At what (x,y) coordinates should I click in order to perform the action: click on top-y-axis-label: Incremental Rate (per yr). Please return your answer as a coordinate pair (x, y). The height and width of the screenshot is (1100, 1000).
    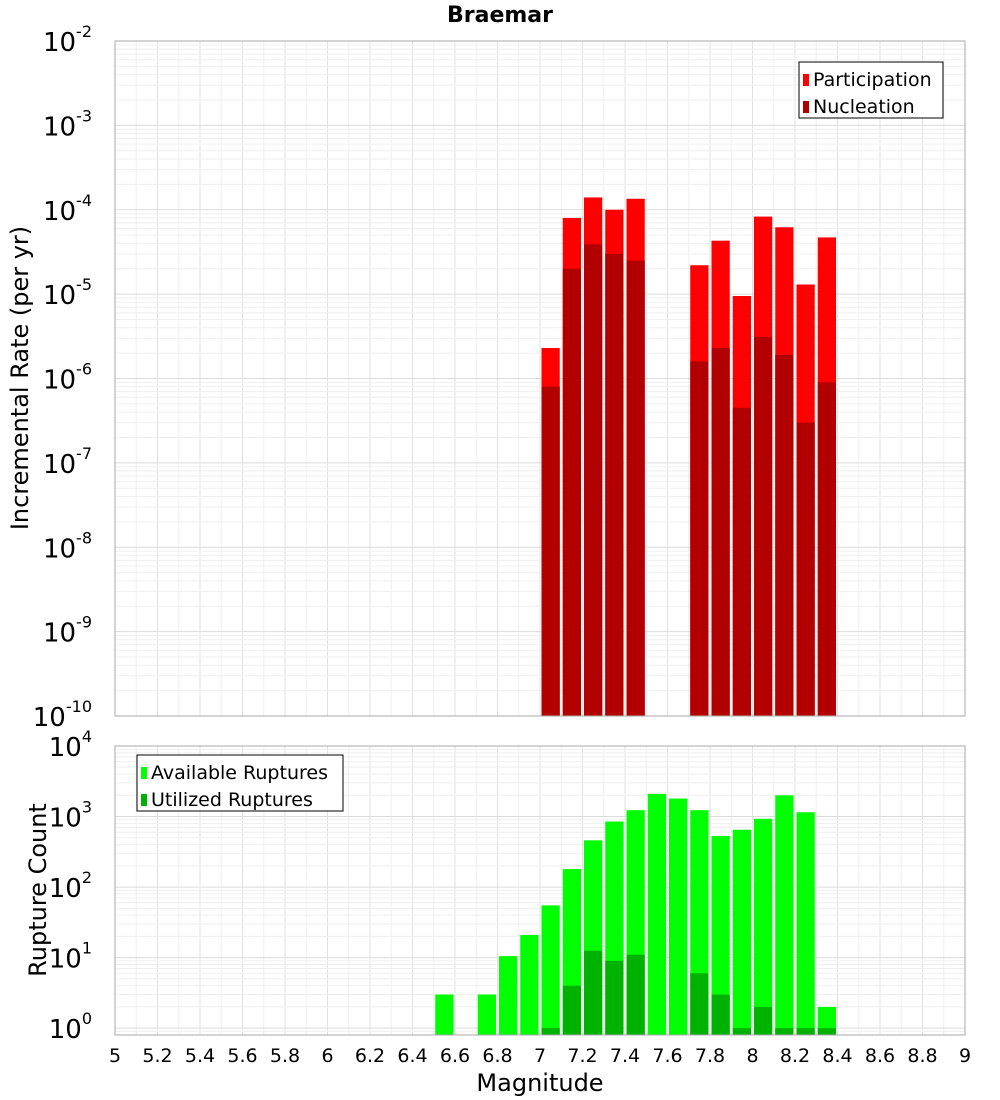
    Looking at the image, I should click on (20, 378).